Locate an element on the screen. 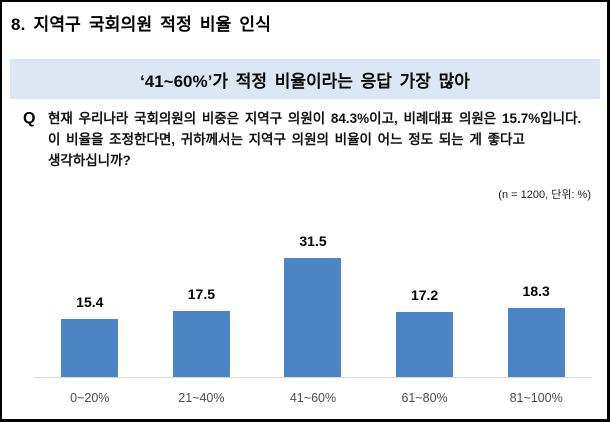  x-axis-label: 41~60% is located at coordinates (313, 398).